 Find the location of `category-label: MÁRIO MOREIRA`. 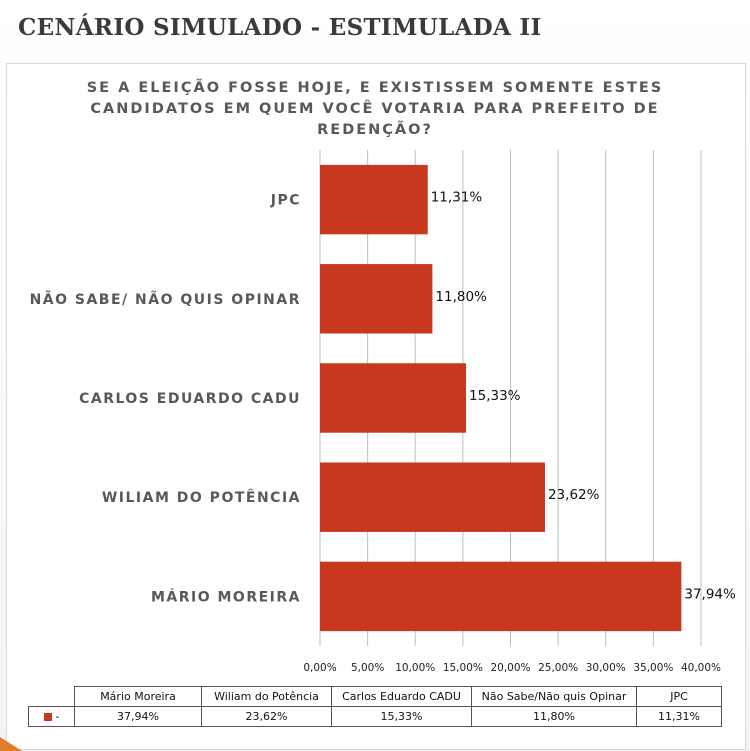

category-label: MÁRIO MOREIRA is located at coordinates (226, 596).